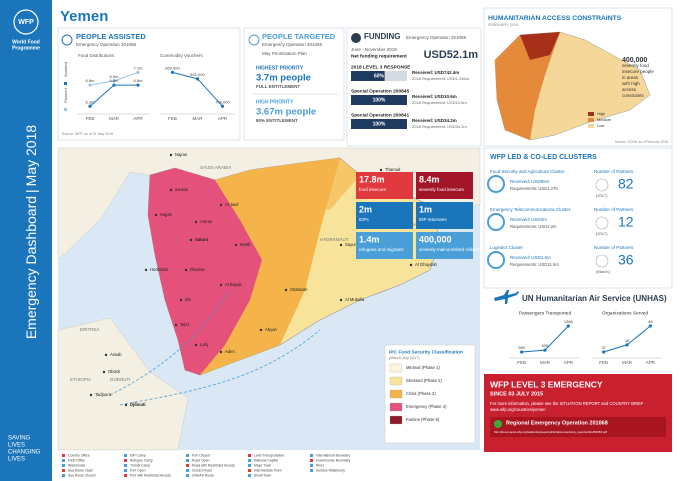 The height and width of the screenshot is (481, 680). I want to click on net-label: Net funding requirement, so click(379, 56).